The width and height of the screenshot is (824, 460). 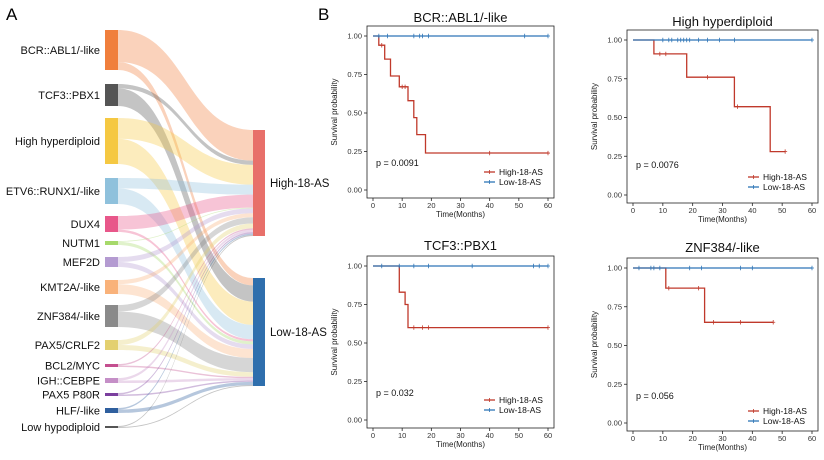 What do you see at coordinates (70, 288) in the screenshot?
I see `label-kmt2a-like: KMT2A/-like` at bounding box center [70, 288].